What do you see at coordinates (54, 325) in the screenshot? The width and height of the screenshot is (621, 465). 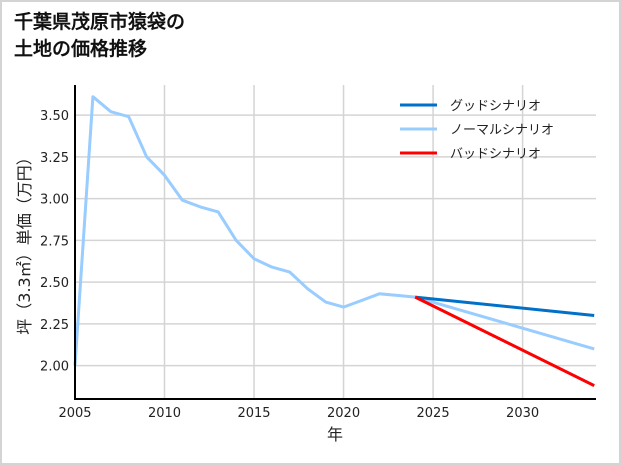 I see `y-tick-label: 2.25` at bounding box center [54, 325].